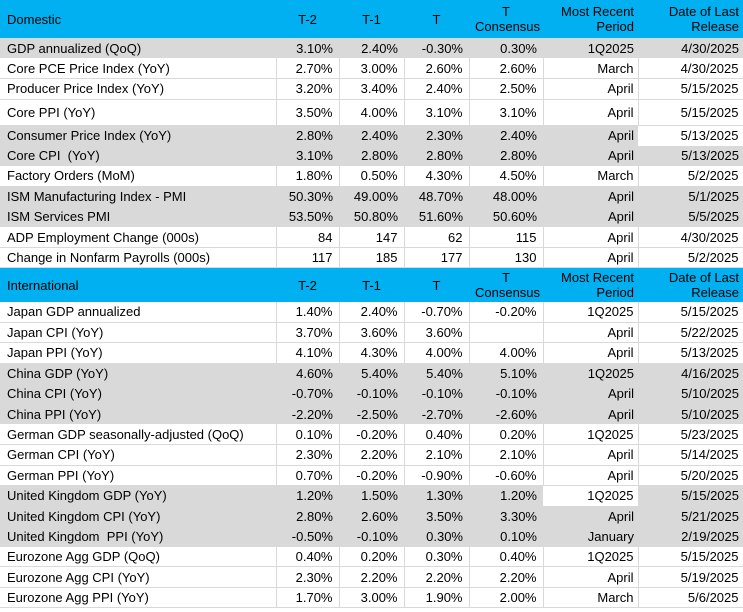  What do you see at coordinates (506, 135) in the screenshot?
I see `consensus-value-cell: 2.40%` at bounding box center [506, 135].